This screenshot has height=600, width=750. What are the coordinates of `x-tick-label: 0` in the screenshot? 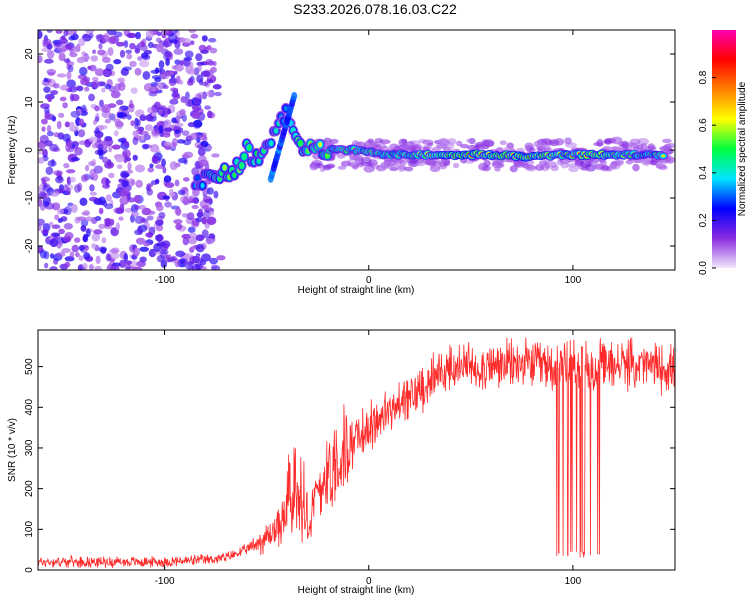 It's located at (369, 280).